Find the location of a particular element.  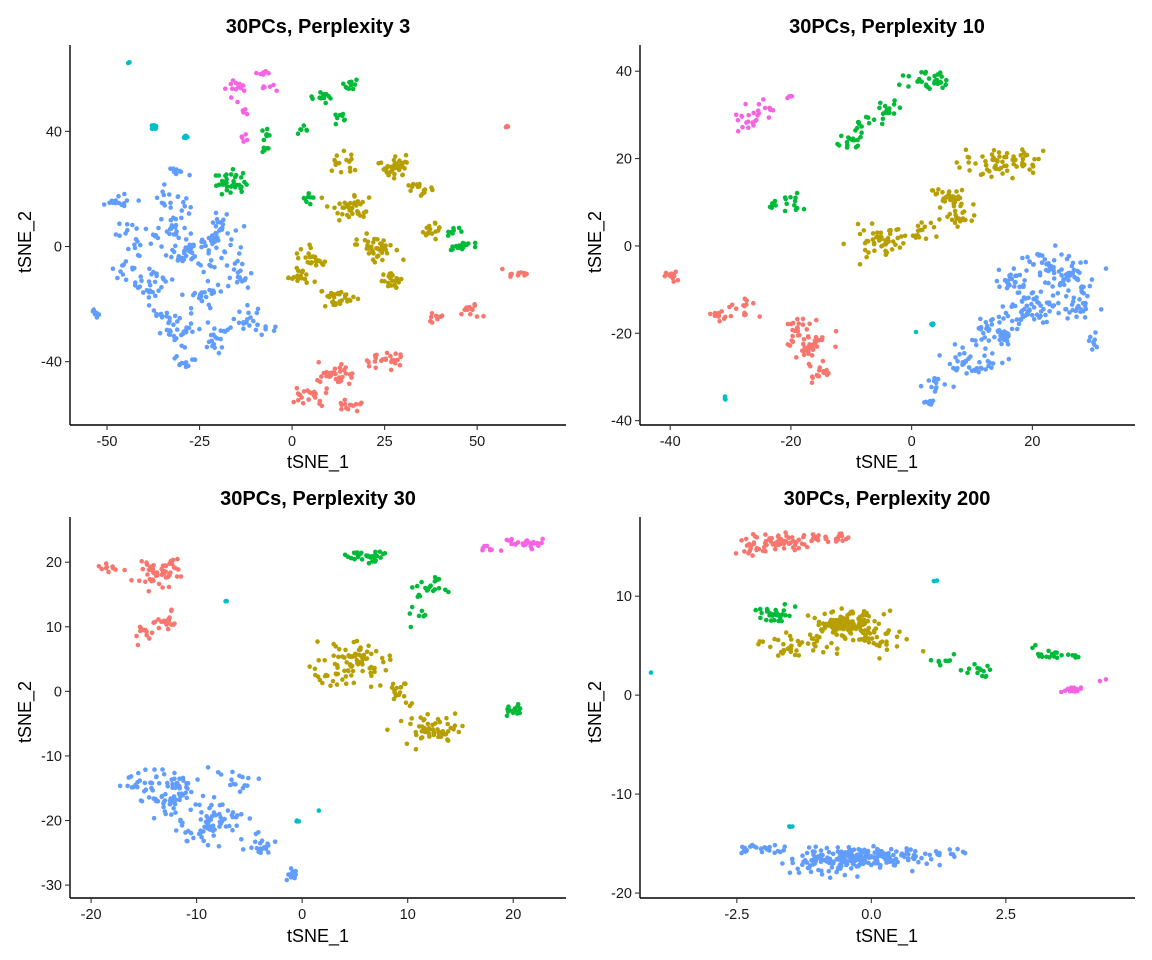

x-tick-label: -20 is located at coordinates (91, 915).